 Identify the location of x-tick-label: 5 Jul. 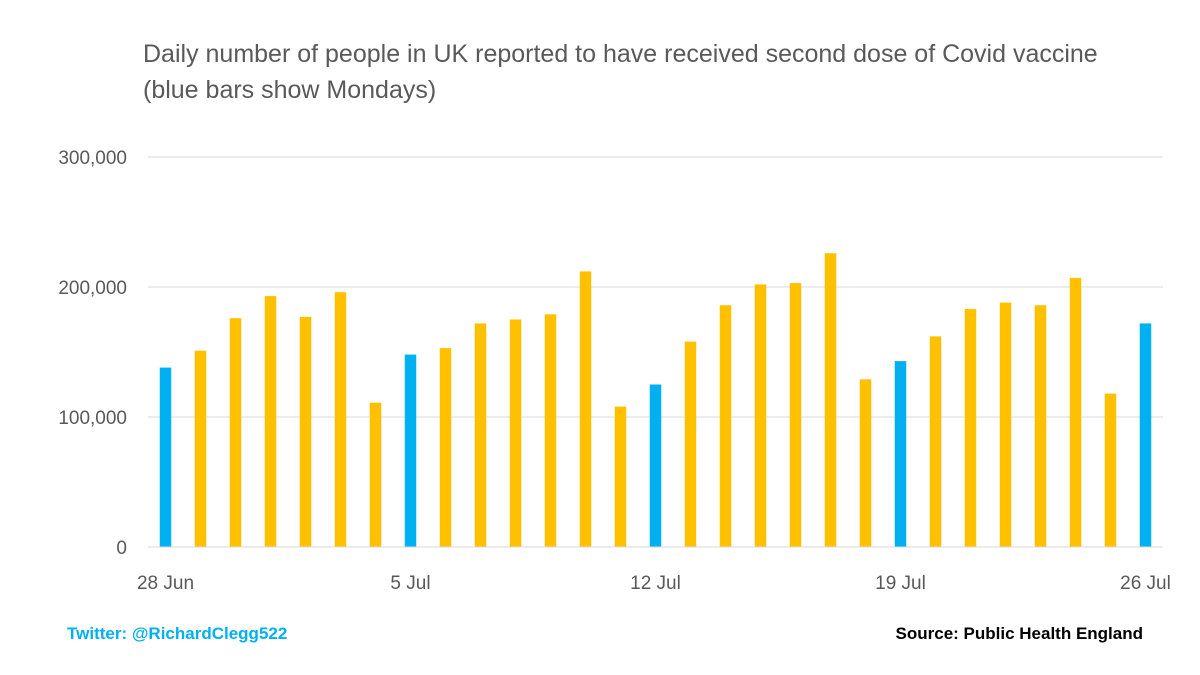
(410, 583).